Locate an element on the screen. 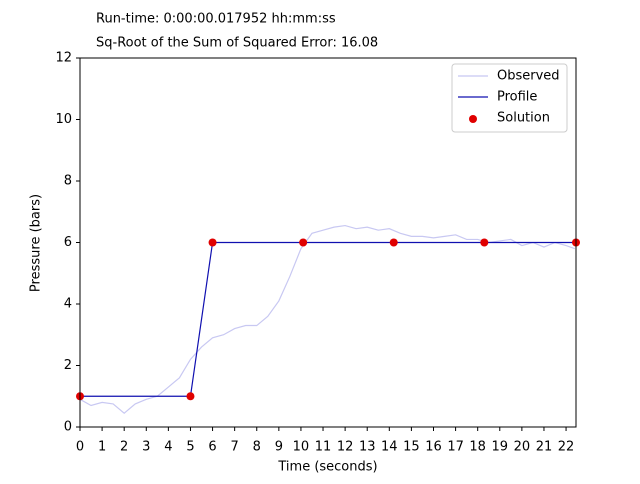 This screenshot has height=484, width=640. x-tick-label: 0 is located at coordinates (80, 447).